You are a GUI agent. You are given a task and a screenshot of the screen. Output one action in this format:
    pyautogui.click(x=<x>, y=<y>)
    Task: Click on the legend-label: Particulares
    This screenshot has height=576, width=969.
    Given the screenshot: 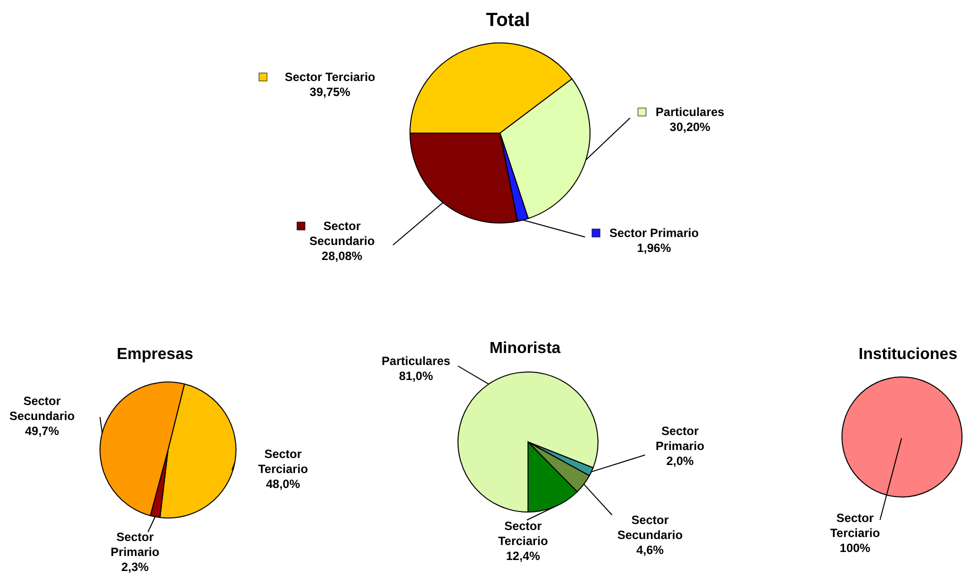 What is the action you would take?
    pyautogui.click(x=690, y=112)
    